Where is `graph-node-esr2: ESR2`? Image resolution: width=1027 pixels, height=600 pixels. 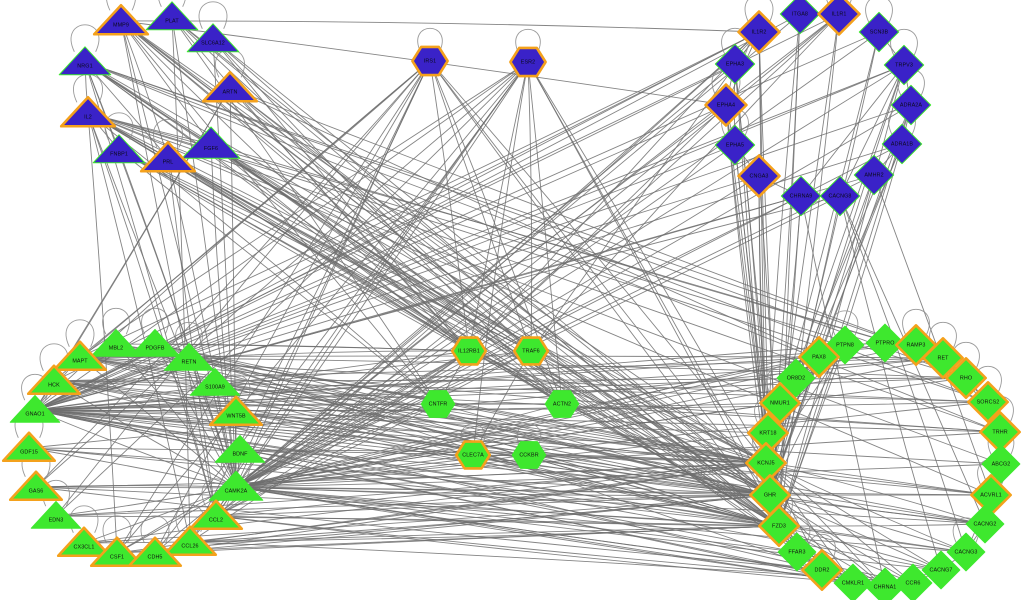 graph-node-esr2: ESR2 is located at coordinates (528, 62).